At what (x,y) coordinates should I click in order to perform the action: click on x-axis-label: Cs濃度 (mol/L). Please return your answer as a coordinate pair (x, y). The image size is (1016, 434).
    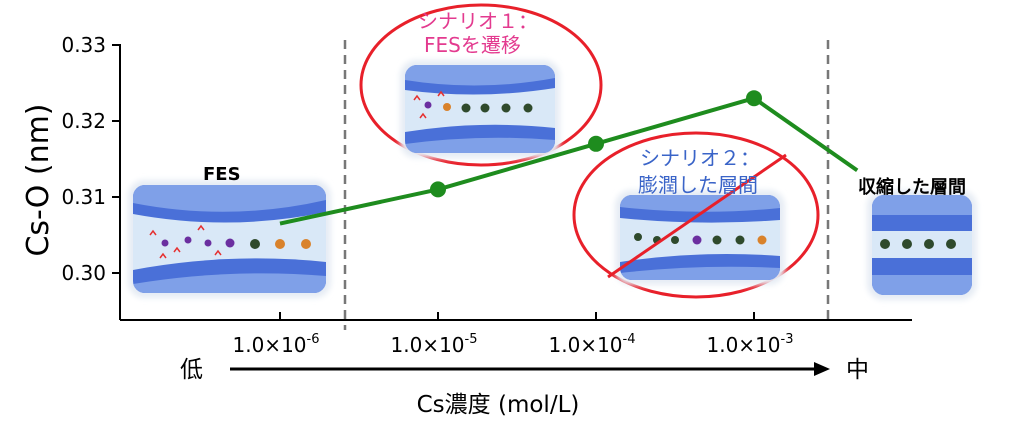
    Looking at the image, I should click on (498, 405).